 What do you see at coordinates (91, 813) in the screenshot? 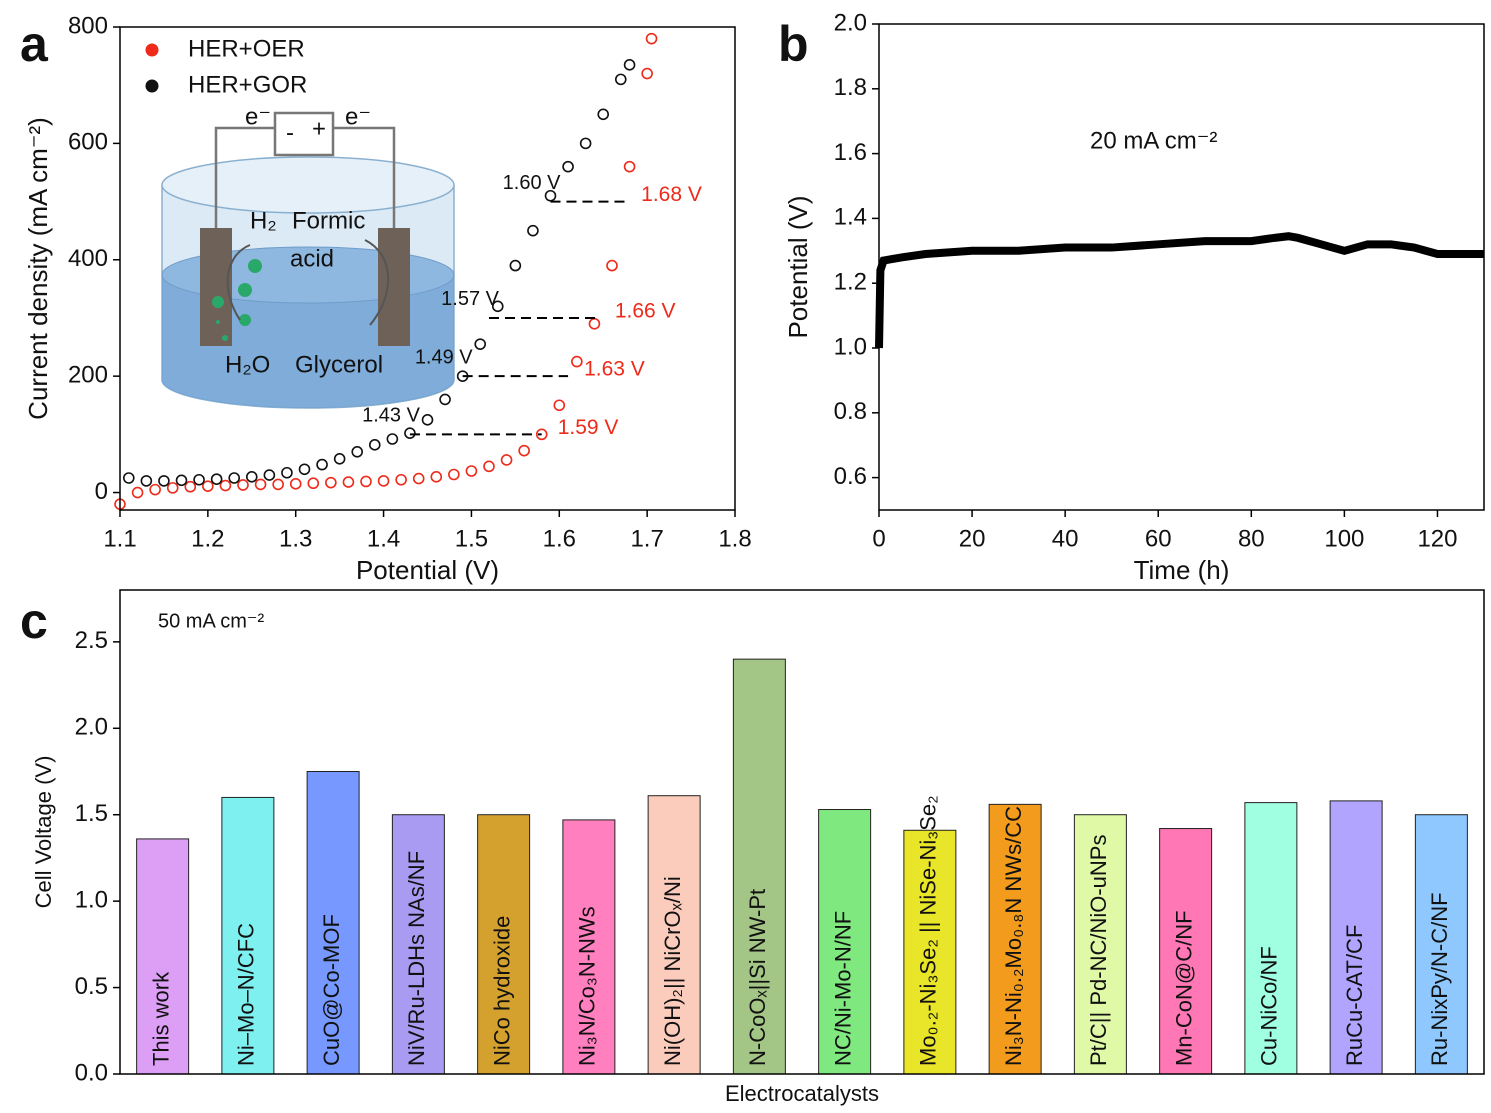
I see `y-tick-label: 1.5` at bounding box center [91, 813].